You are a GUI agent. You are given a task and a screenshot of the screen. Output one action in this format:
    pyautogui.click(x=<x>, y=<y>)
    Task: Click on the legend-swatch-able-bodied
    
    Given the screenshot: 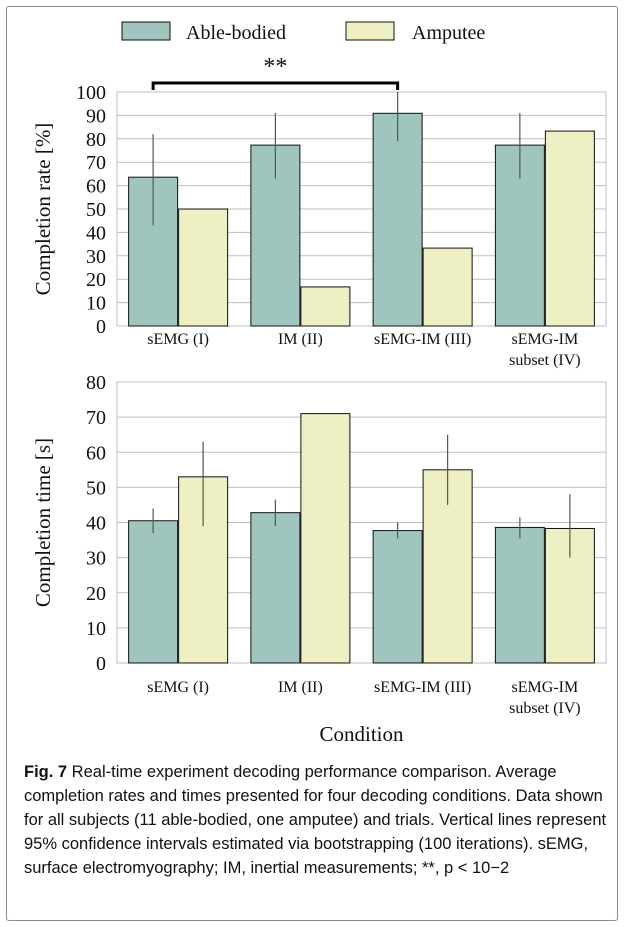 What is the action you would take?
    pyautogui.click(x=146, y=31)
    